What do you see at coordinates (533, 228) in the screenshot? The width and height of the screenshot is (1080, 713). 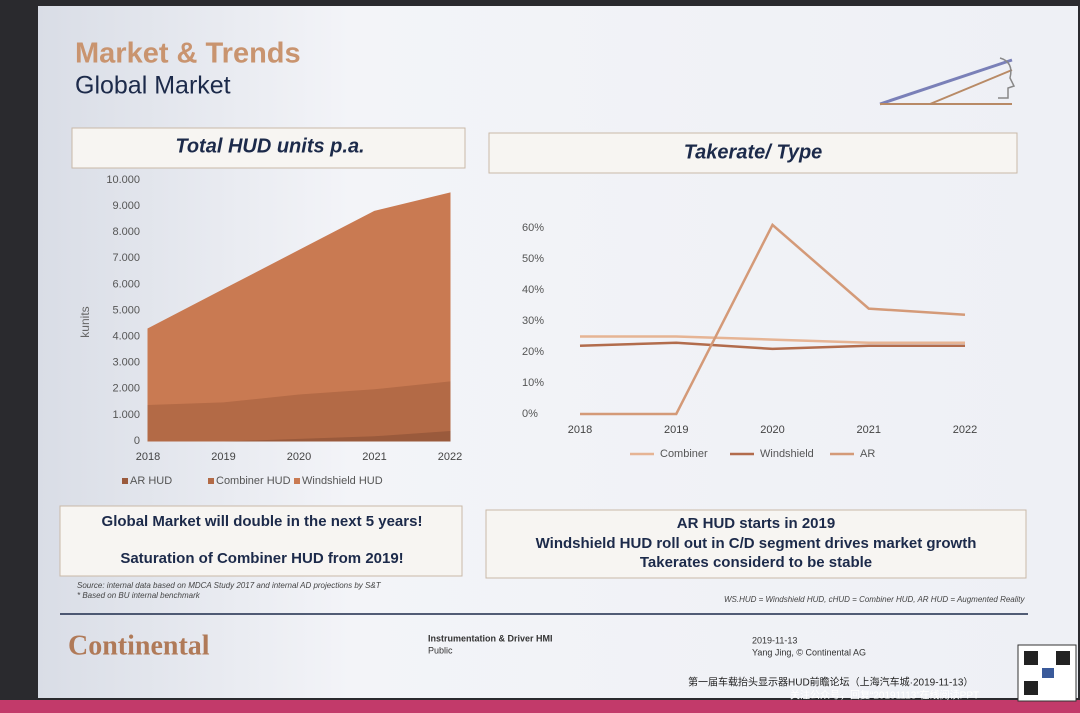 I see `y-tick-label: 60%` at bounding box center [533, 228].